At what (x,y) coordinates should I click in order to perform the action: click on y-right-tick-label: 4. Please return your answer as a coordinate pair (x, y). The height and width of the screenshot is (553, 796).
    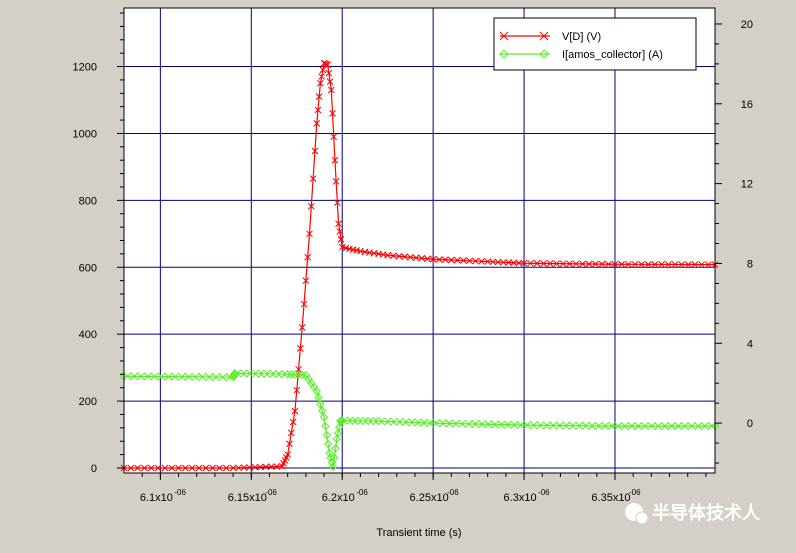
    Looking at the image, I should click on (750, 344).